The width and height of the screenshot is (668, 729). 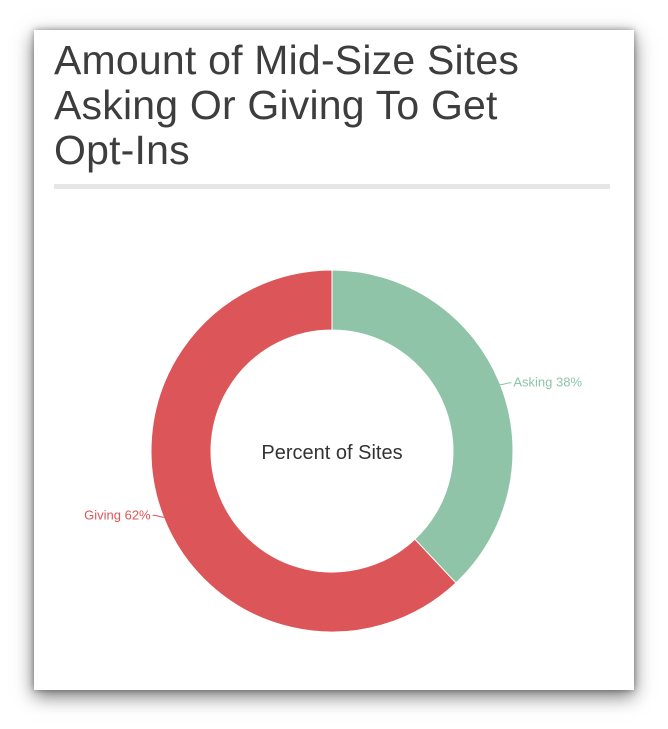 I want to click on leader-line-giving, so click(x=158, y=516).